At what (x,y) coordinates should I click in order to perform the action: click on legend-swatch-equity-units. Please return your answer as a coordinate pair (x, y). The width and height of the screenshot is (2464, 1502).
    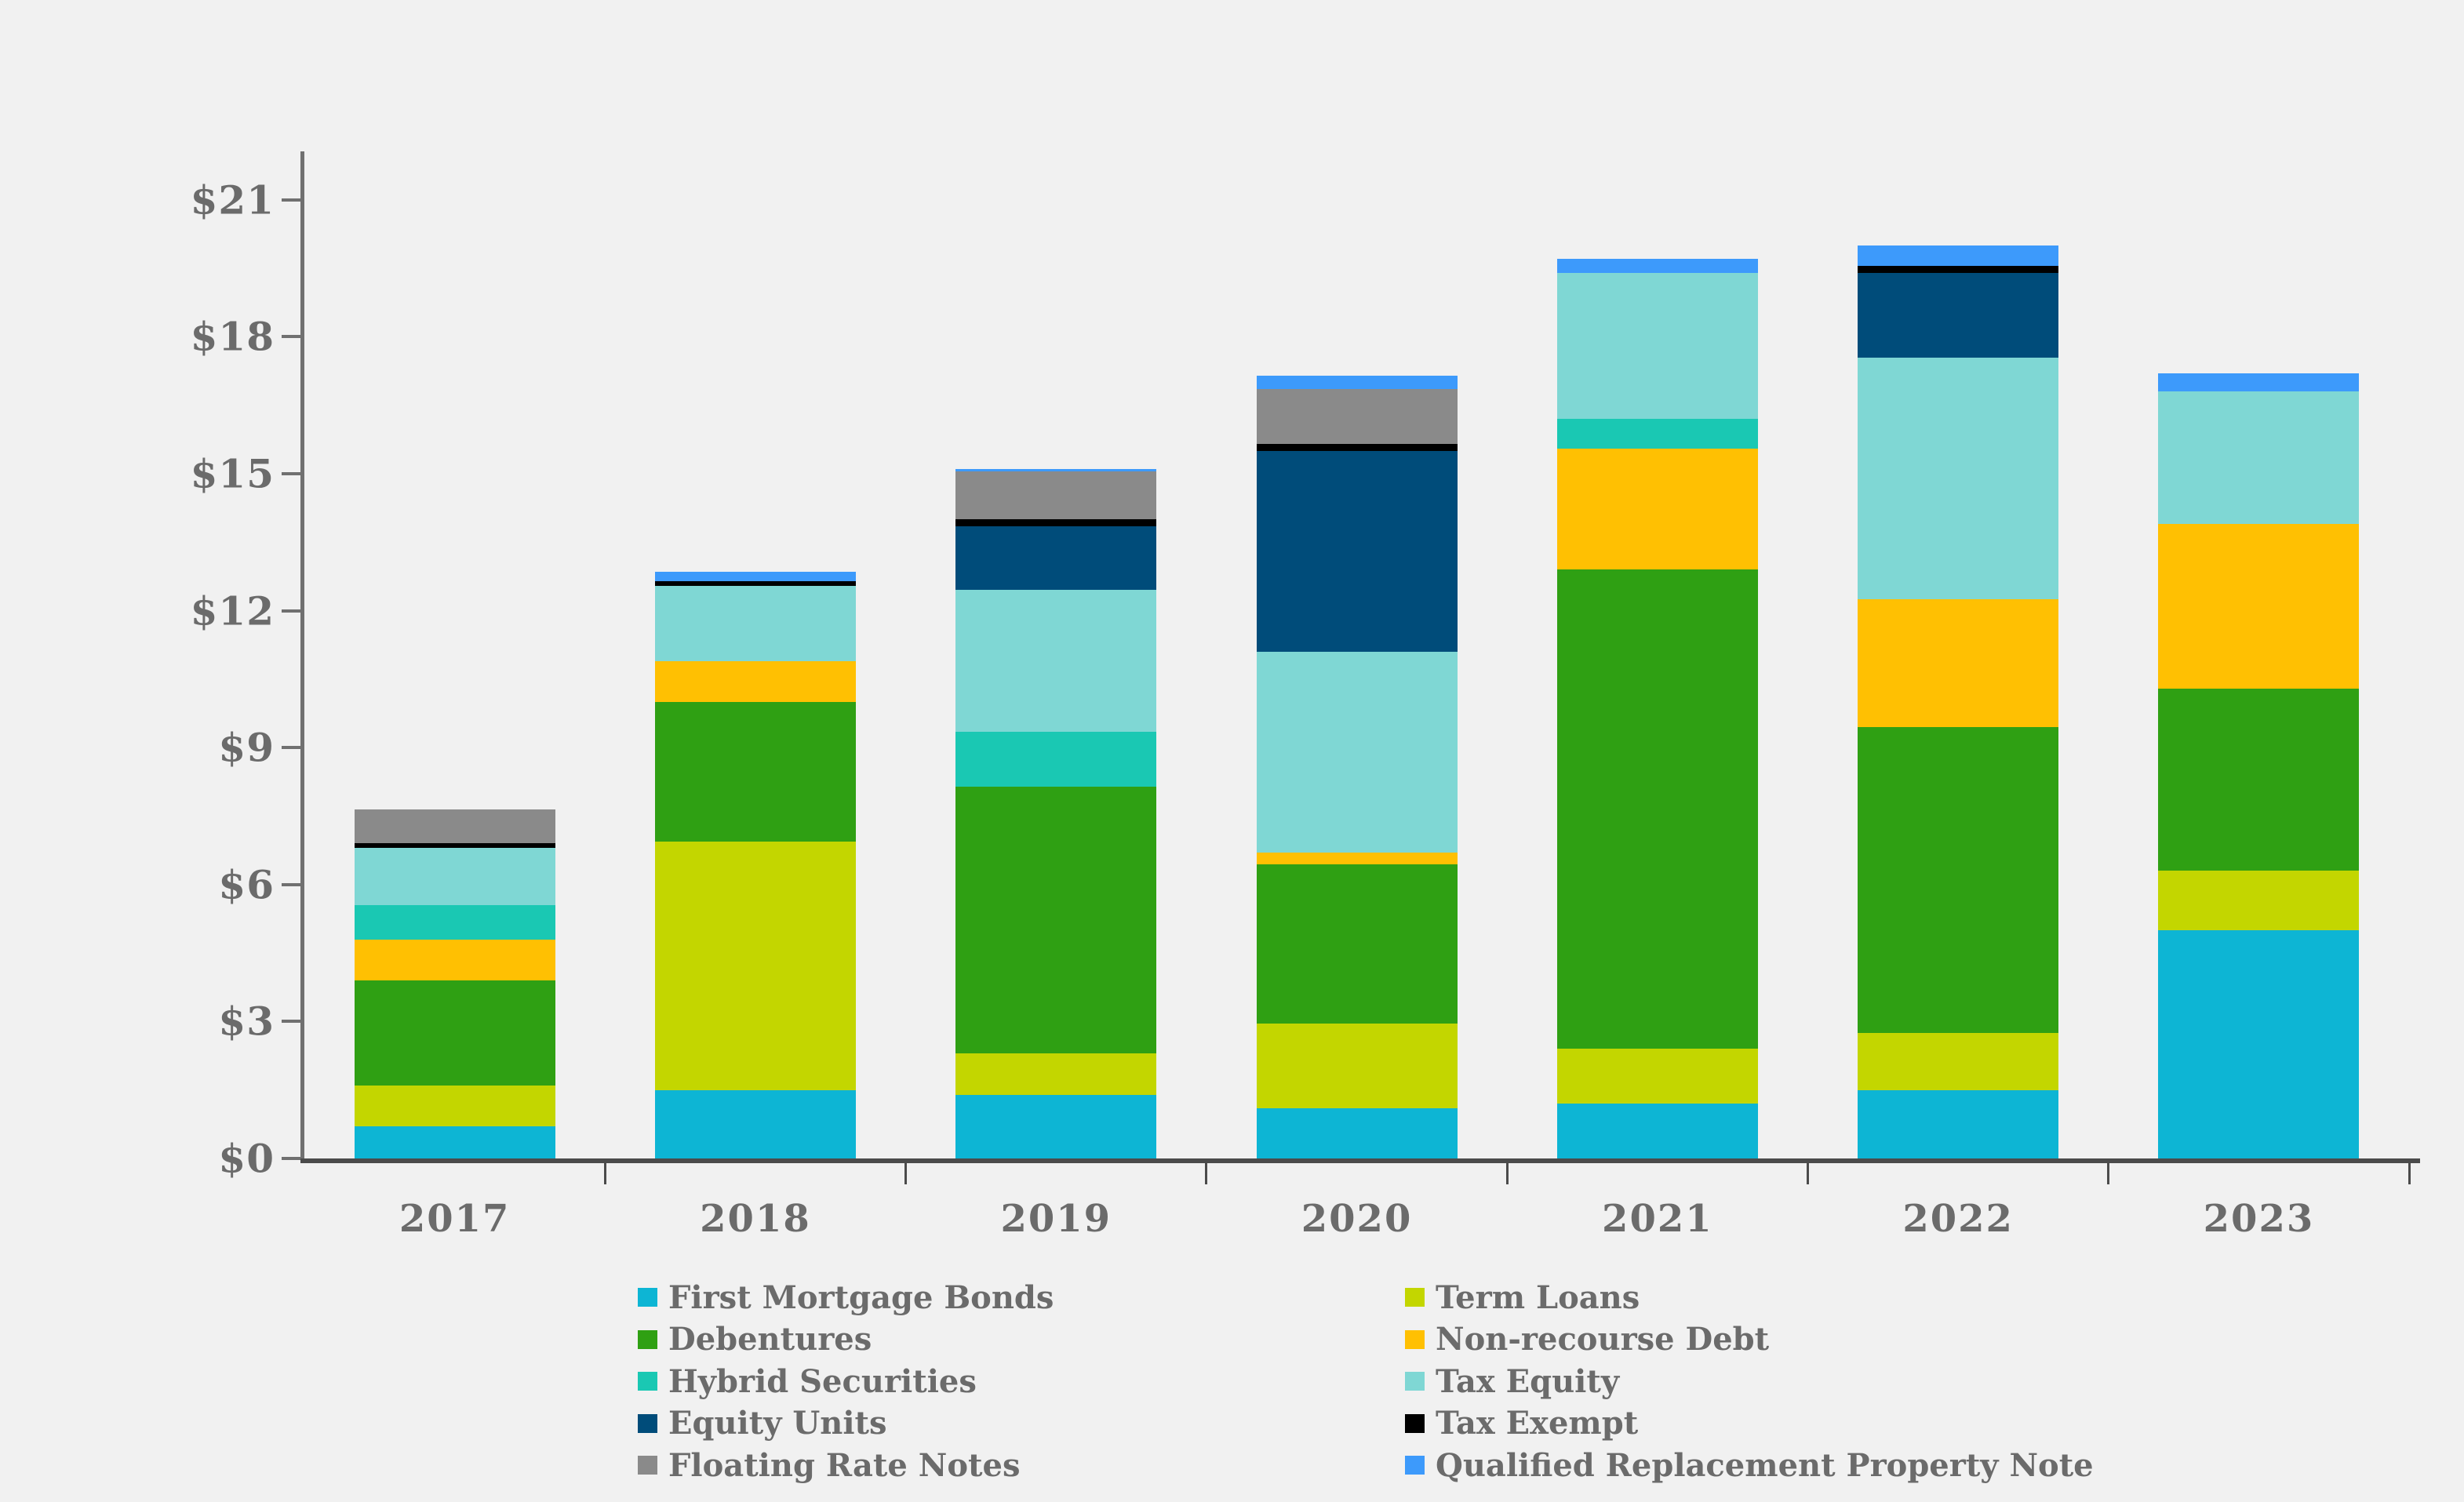
    Looking at the image, I should click on (647, 1423).